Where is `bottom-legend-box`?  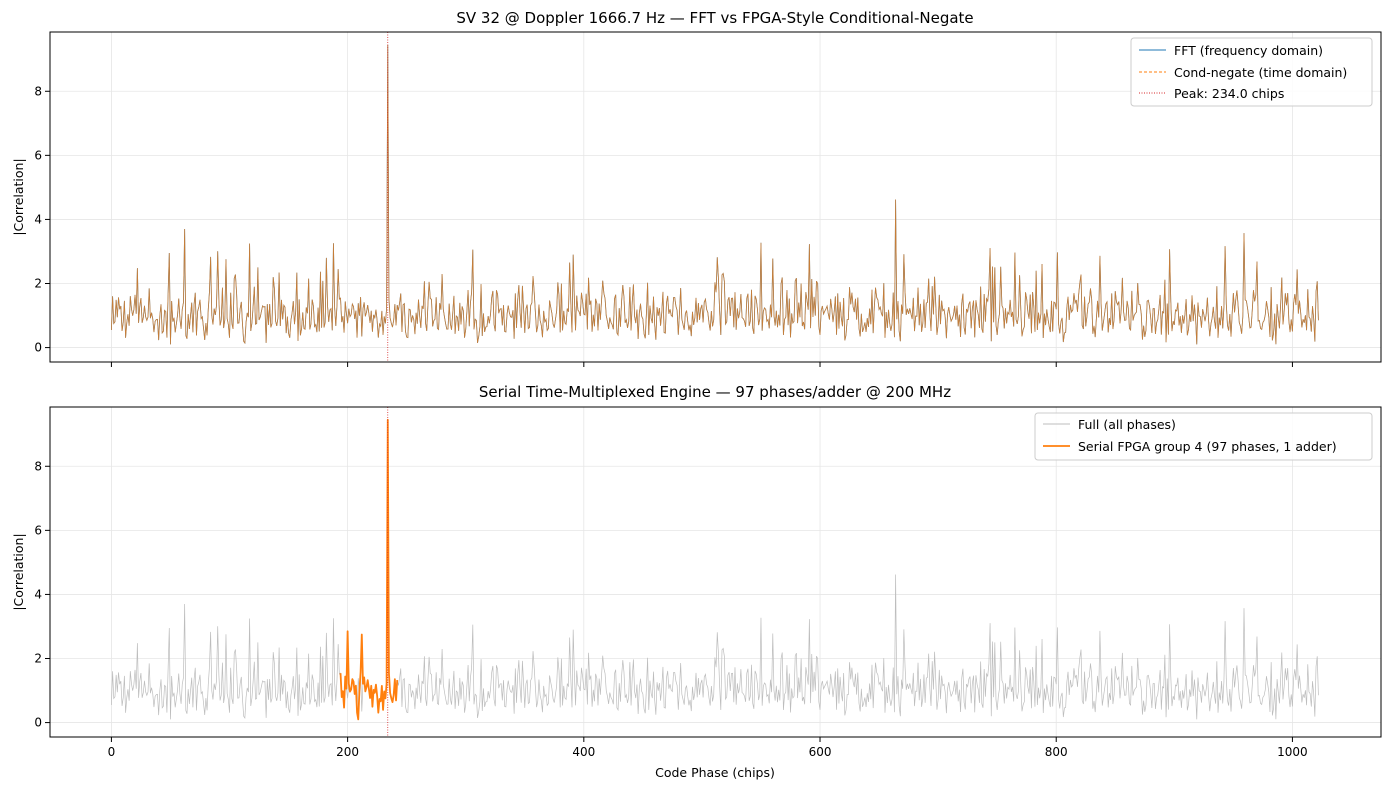
bottom-legend-box is located at coordinates (1203, 436).